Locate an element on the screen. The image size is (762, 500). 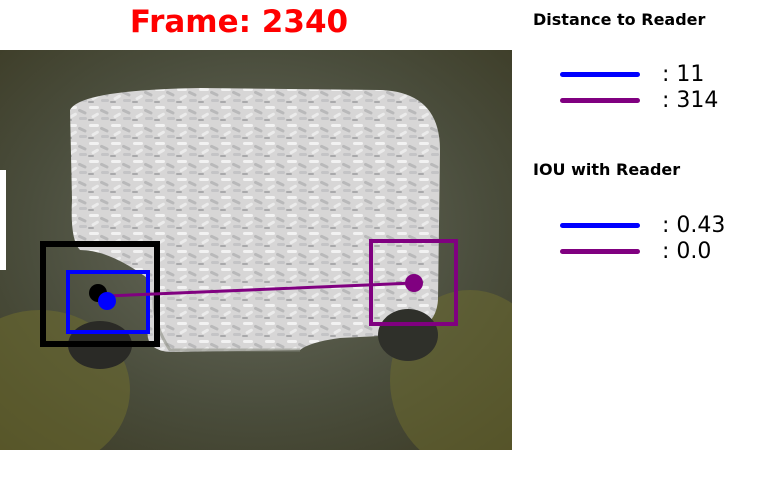
arena-edge-marker is located at coordinates (3, 220).